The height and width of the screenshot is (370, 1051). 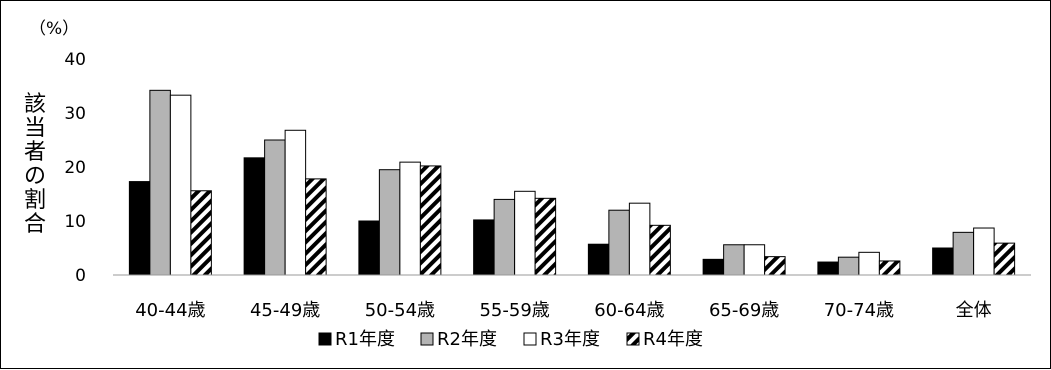 What do you see at coordinates (510, 339) in the screenshot?
I see `legend: R1年度 R2年度 R3年度 R4年度` at bounding box center [510, 339].